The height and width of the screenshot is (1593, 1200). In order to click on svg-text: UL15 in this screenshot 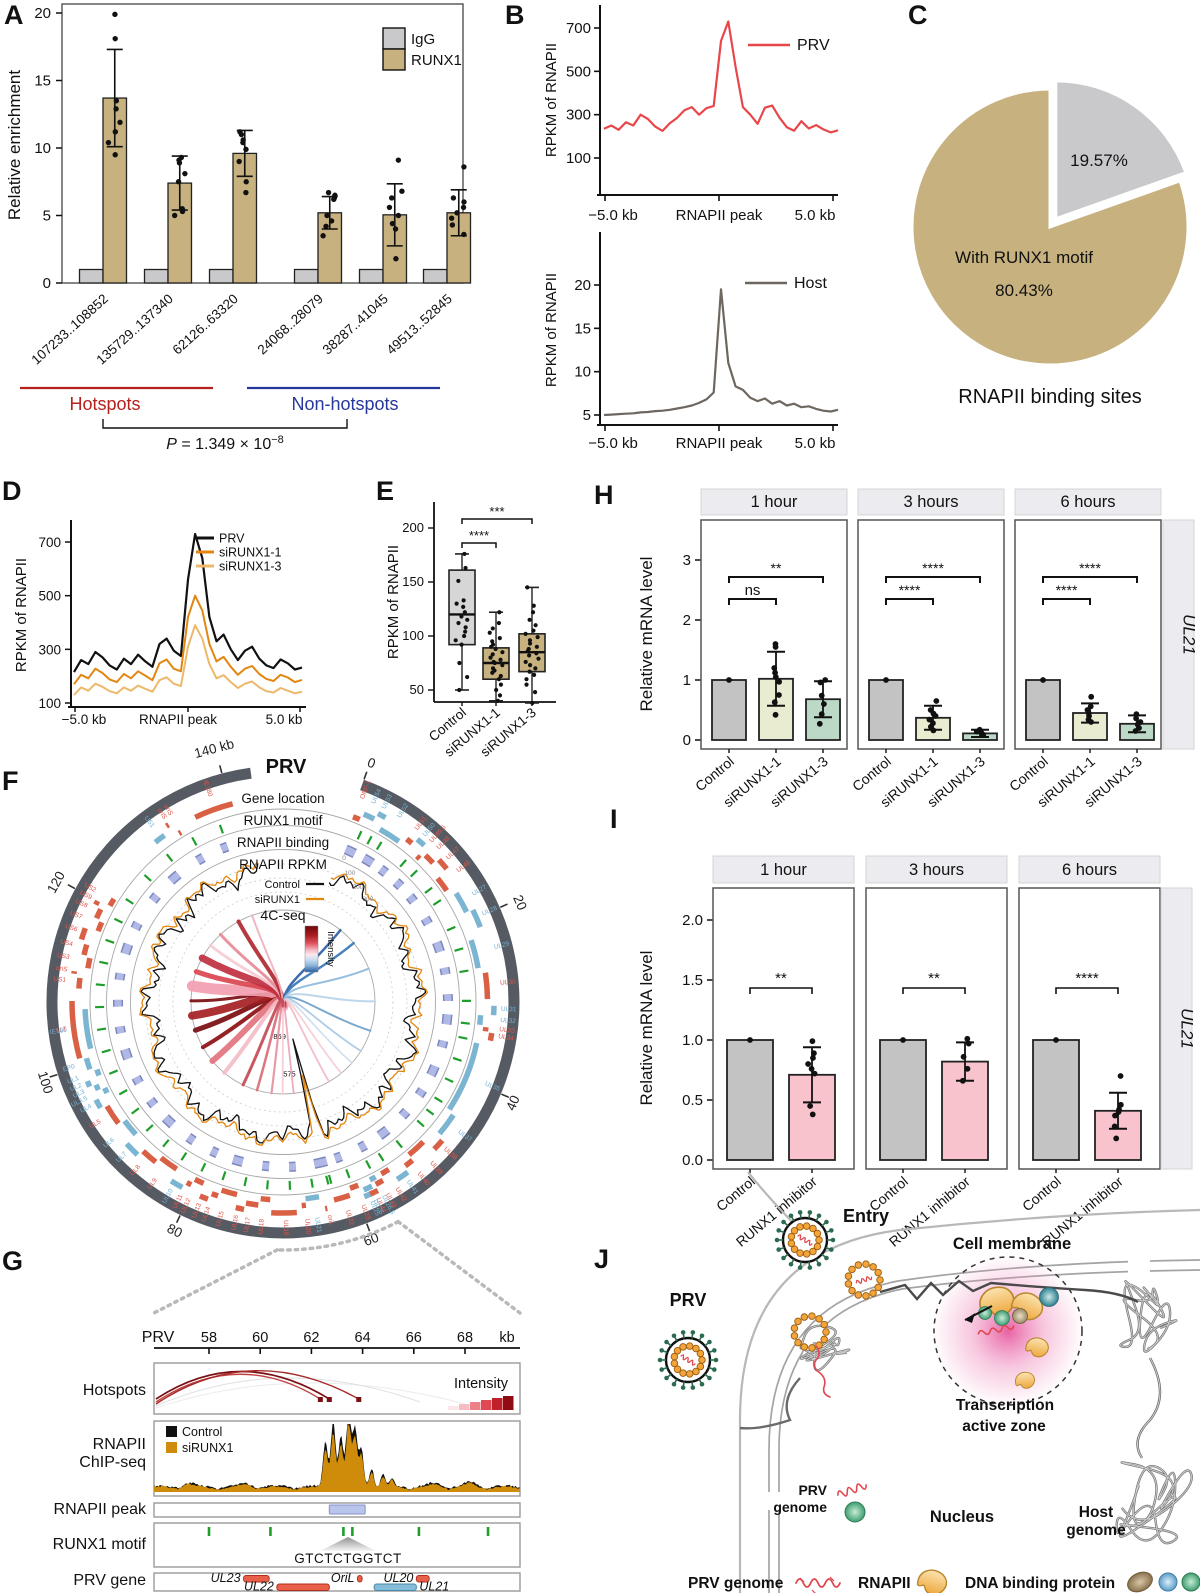, I will do `click(220, 1218)`.